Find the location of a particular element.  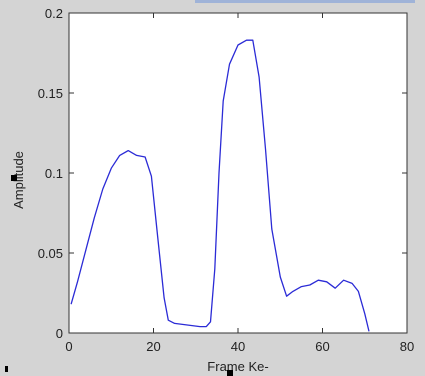

x-axis-label: Frame Ke- is located at coordinates (237, 366).